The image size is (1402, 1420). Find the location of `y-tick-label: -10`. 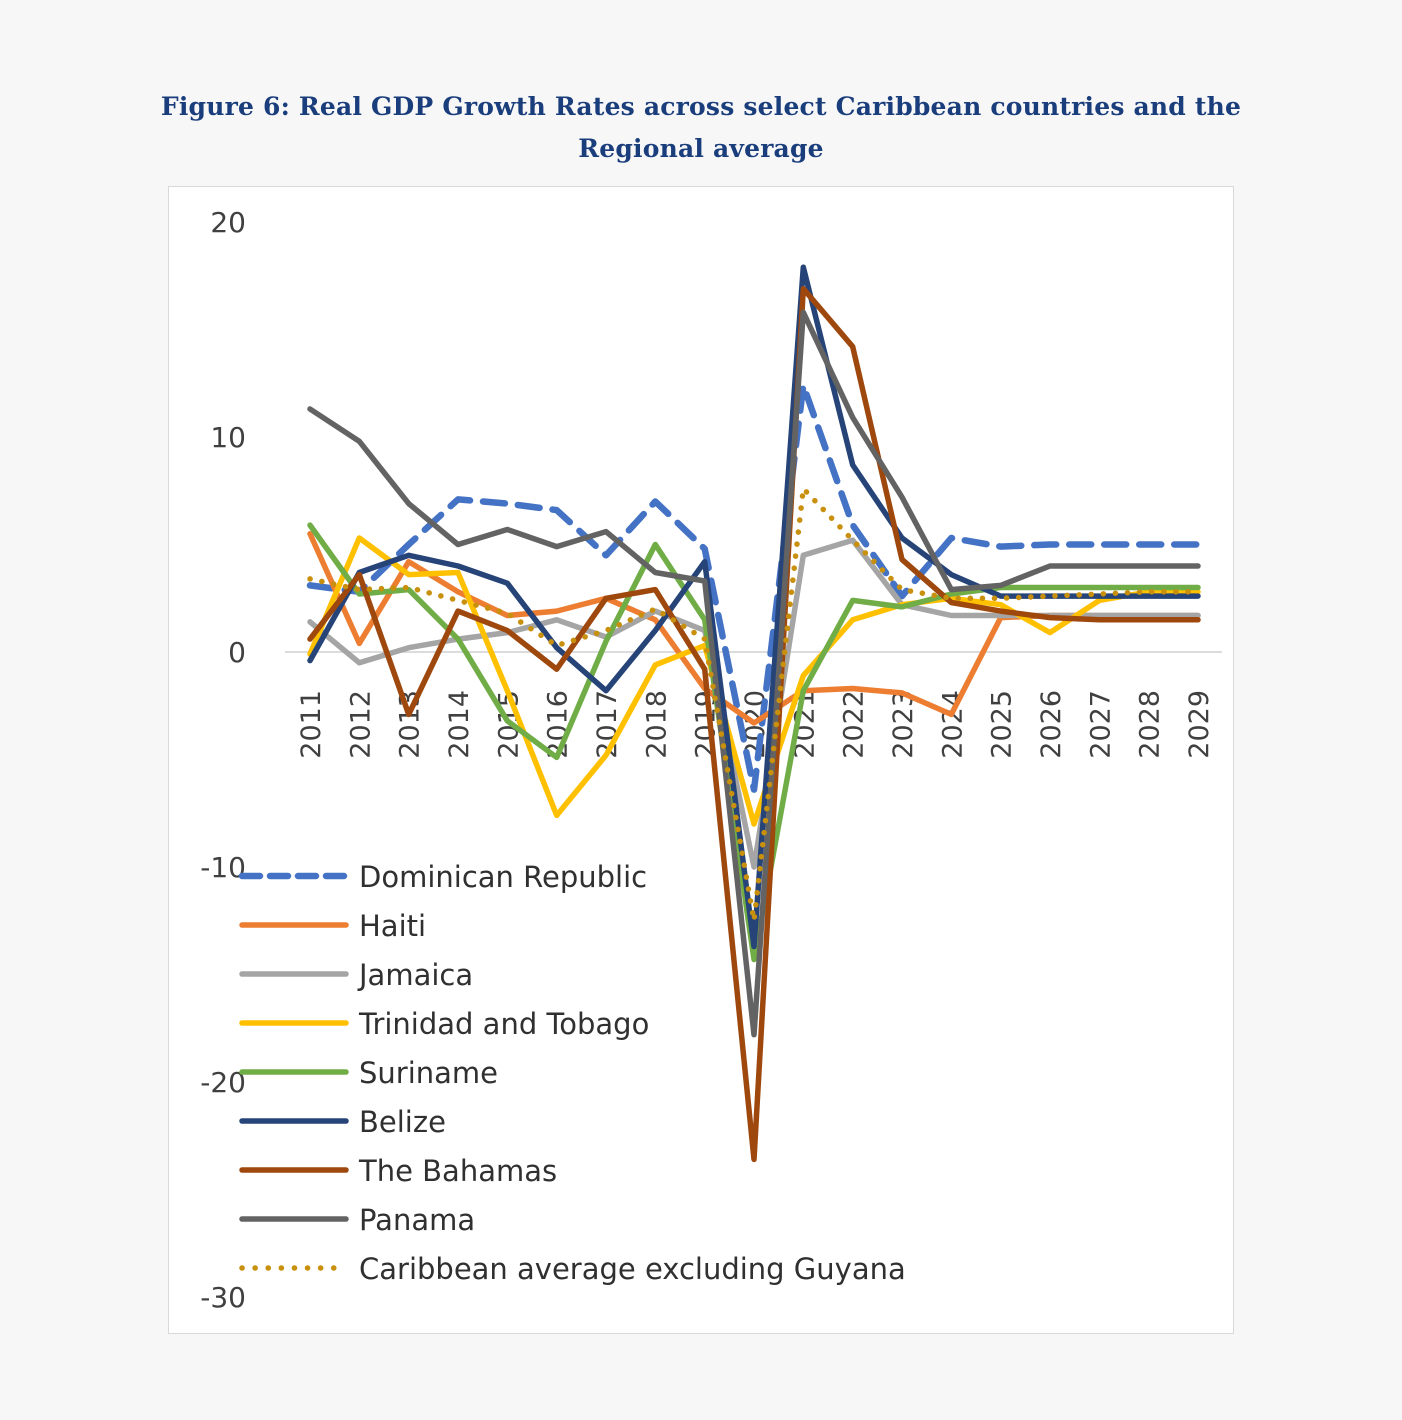

y-tick-label: -10 is located at coordinates (223, 867).